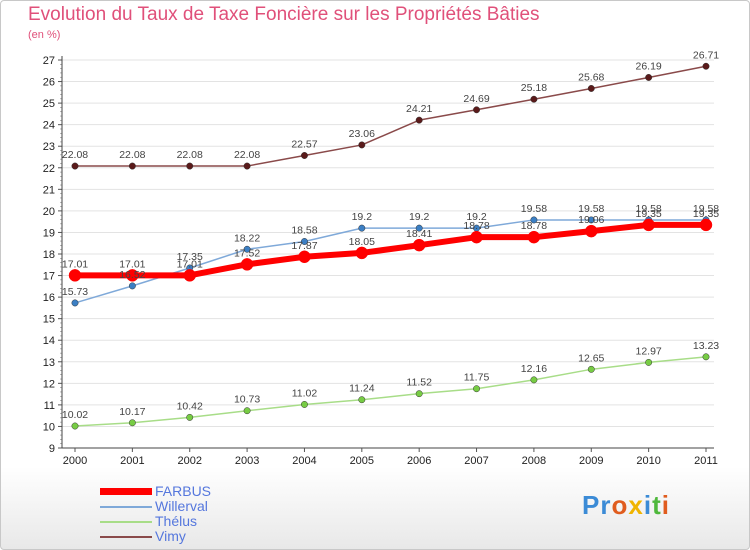  I want to click on data-label: 18.05, so click(362, 242).